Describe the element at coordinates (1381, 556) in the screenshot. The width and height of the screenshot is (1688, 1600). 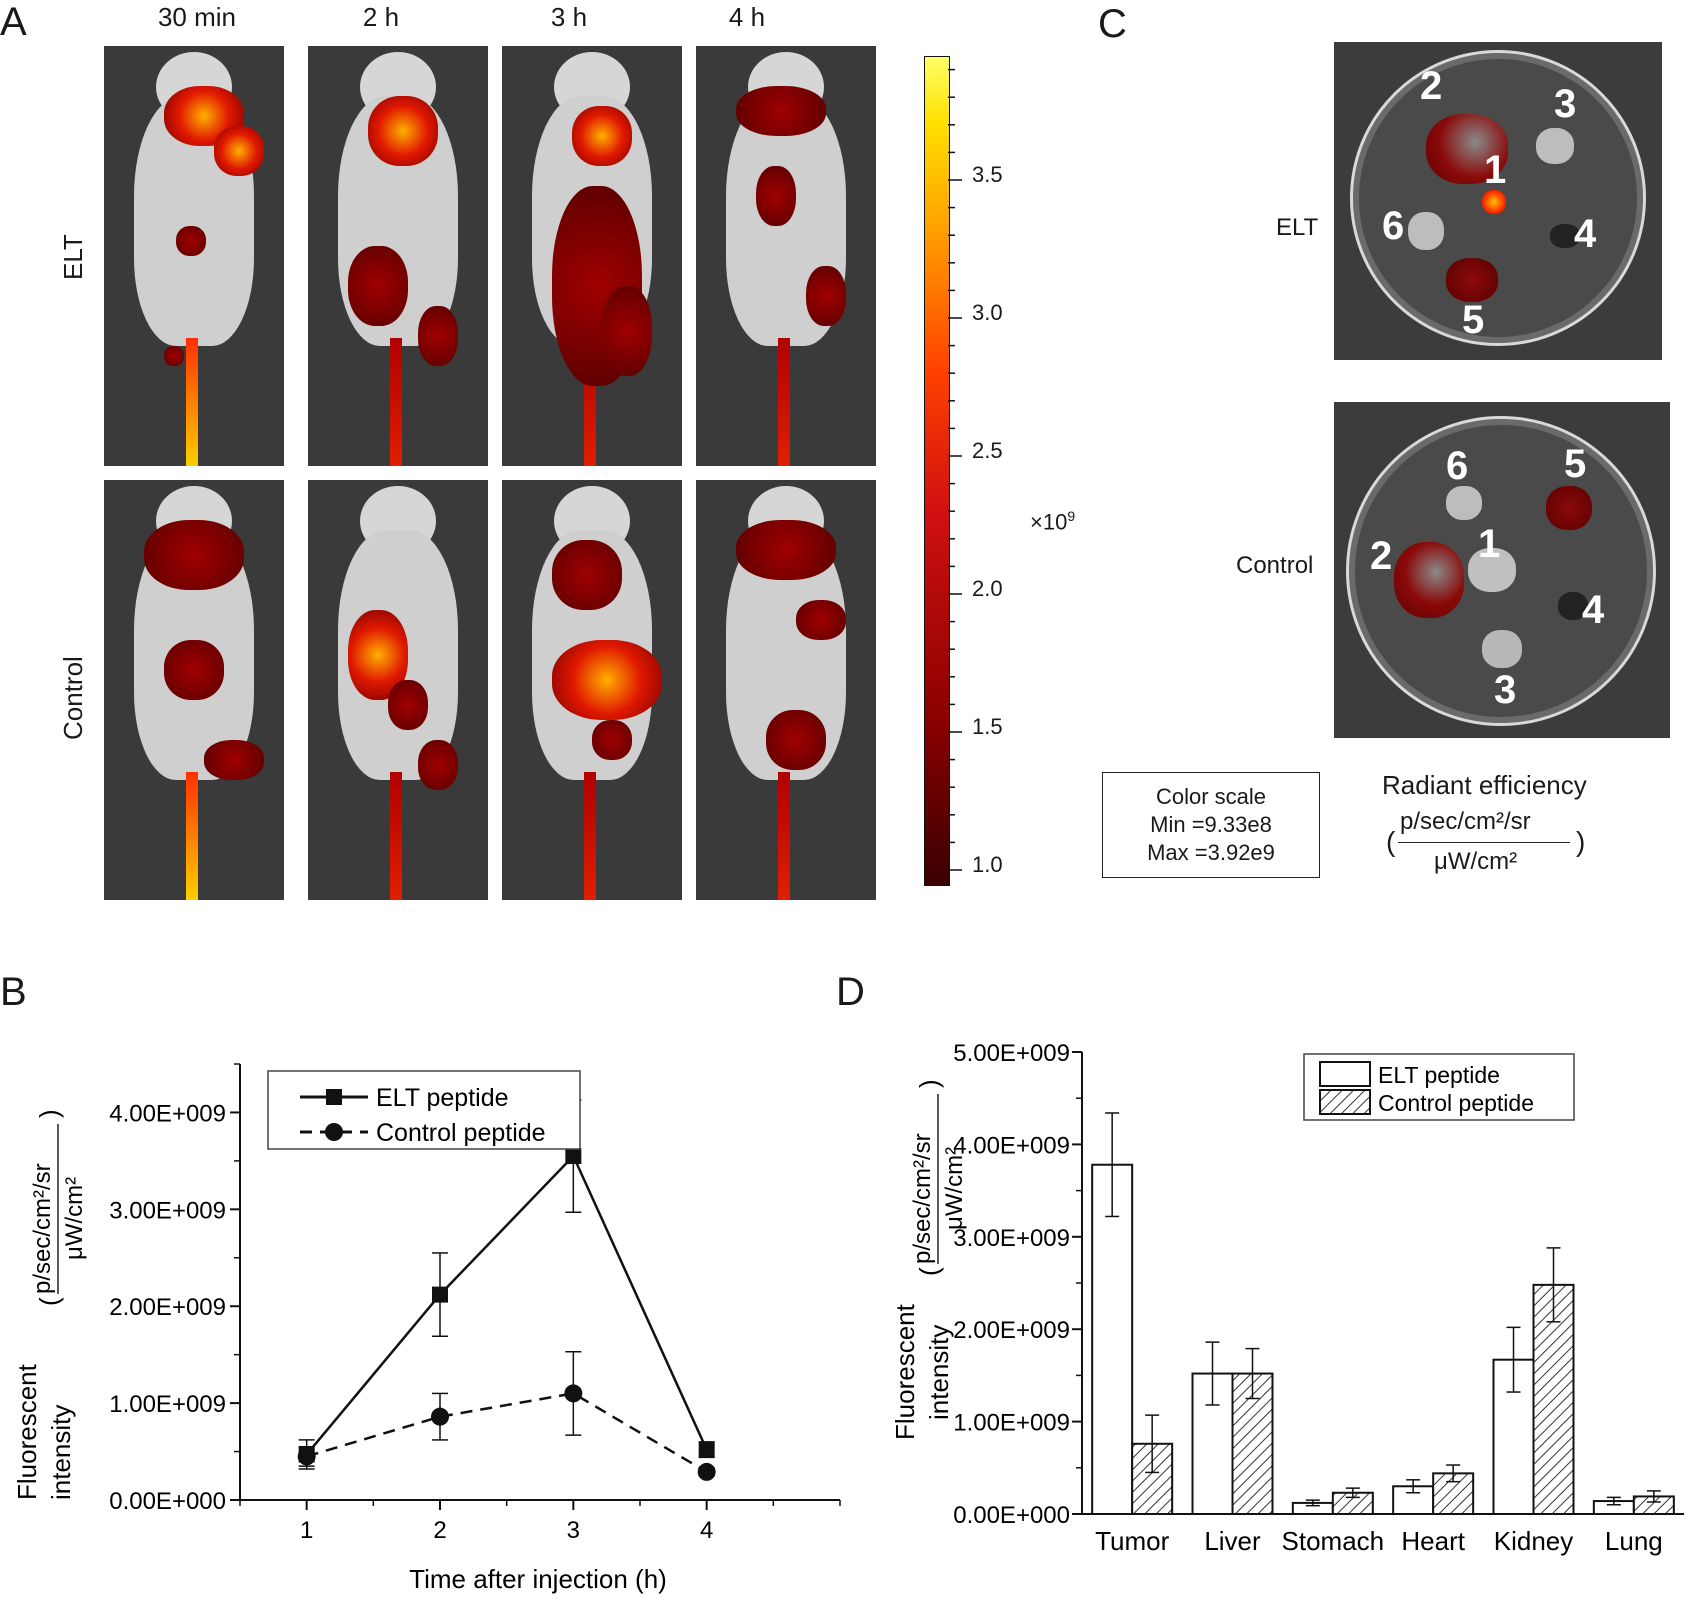
I see `organ-number-control-2: 2` at that location.